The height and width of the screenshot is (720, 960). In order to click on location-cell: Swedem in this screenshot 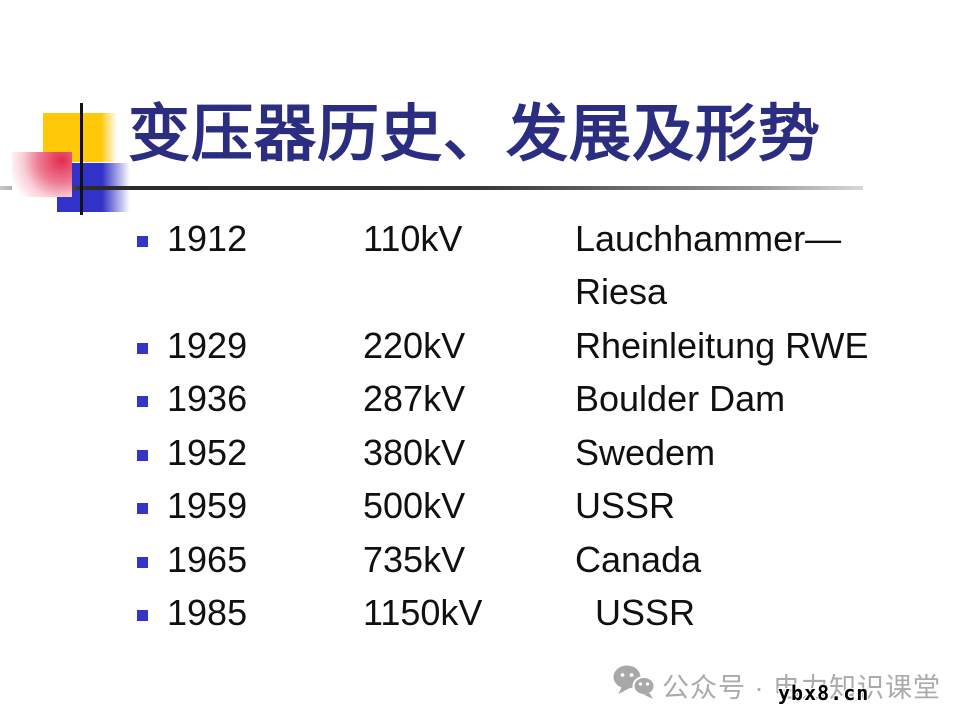, I will do `click(645, 452)`.